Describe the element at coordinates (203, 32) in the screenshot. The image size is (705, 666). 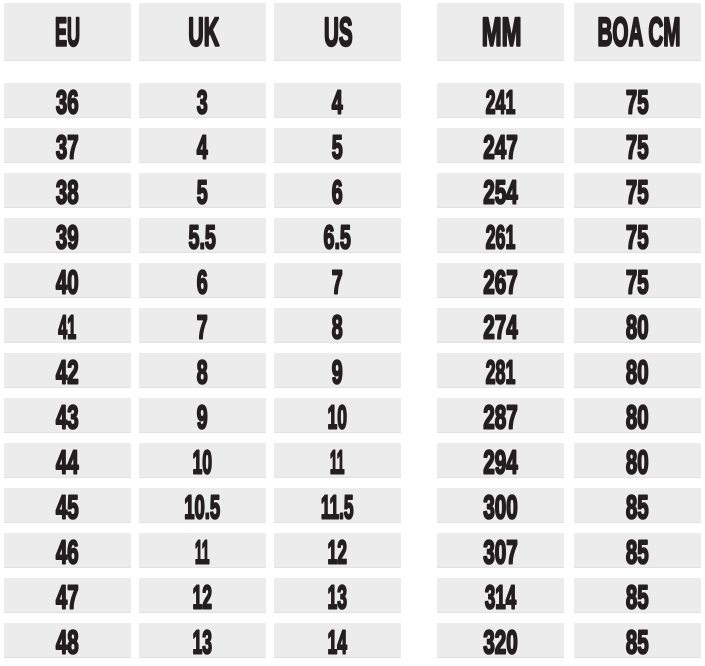
I see `svg-text: UK` at that location.